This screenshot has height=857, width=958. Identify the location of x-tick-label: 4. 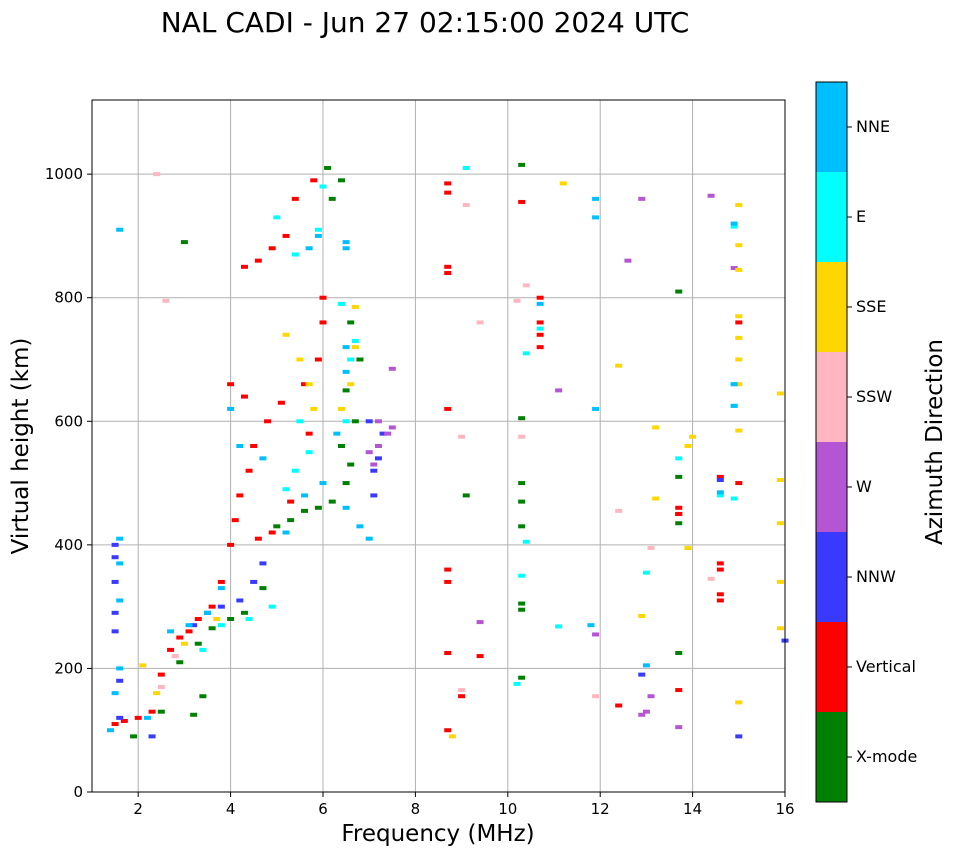
(231, 809).